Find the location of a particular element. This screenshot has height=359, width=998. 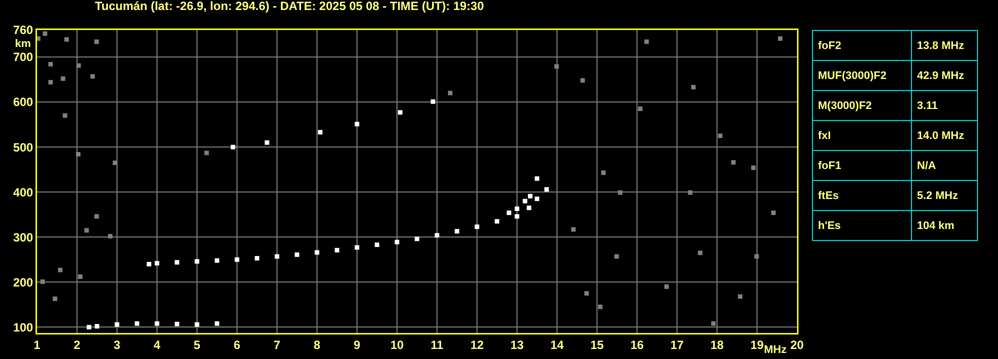

category-label: MUF(3000)F2 is located at coordinates (862, 75).